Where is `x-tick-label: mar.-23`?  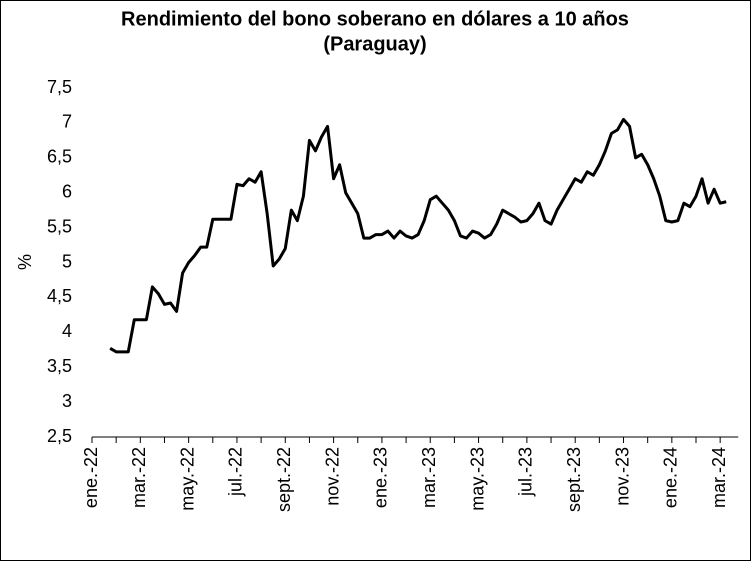
x-tick-label: mar.-23 is located at coordinates (429, 477).